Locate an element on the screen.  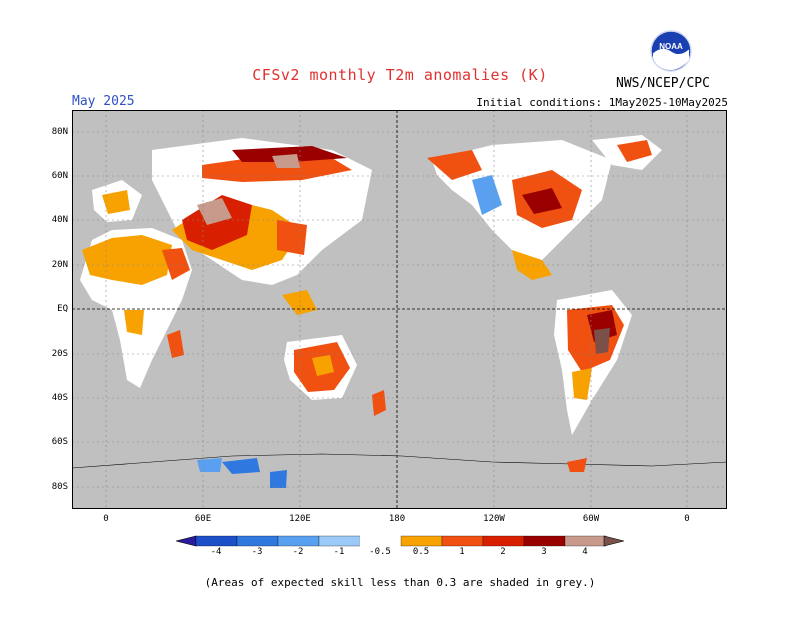
colorbar-label: -0.5 is located at coordinates (380, 552).